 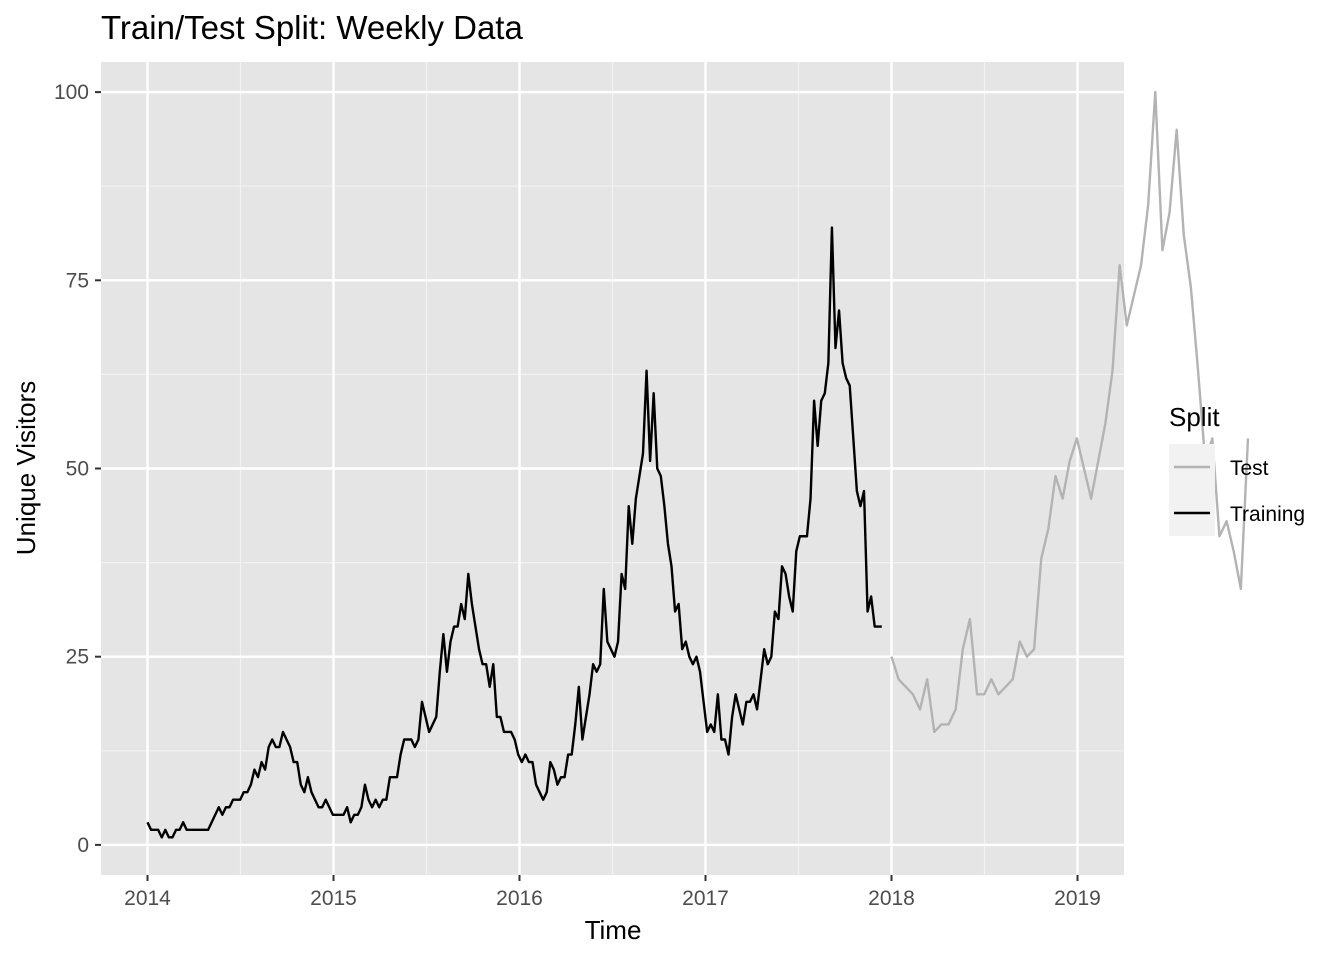 What do you see at coordinates (705, 898) in the screenshot?
I see `x-tick-label: 2017` at bounding box center [705, 898].